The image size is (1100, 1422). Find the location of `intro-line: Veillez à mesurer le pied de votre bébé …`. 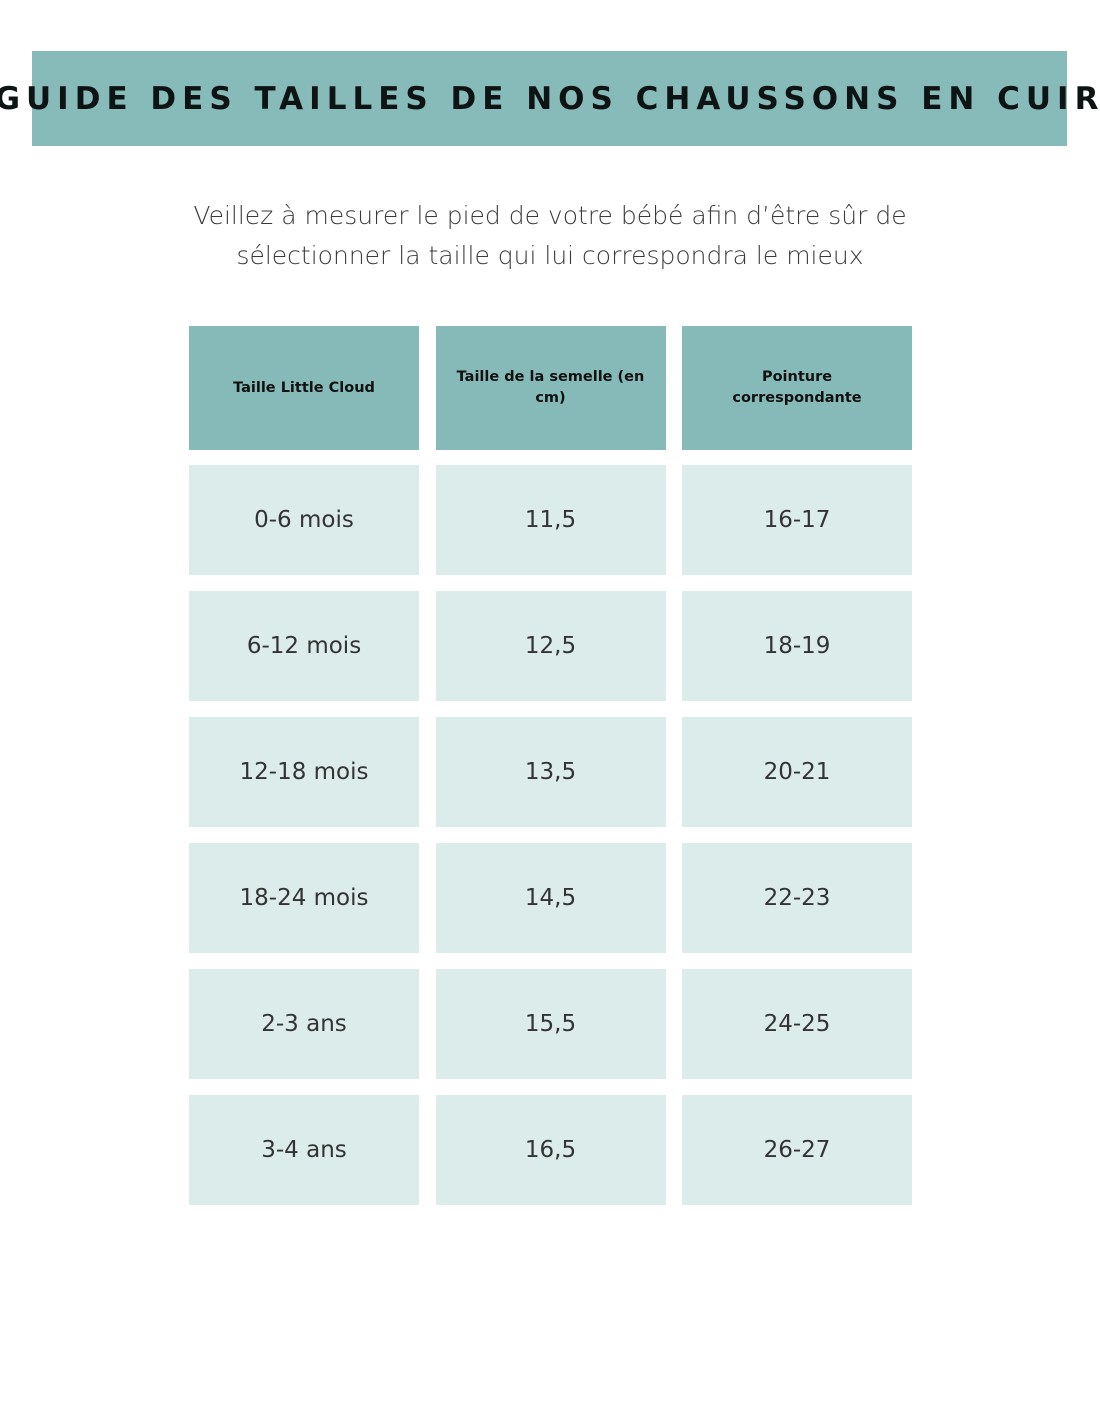

intro-line: Veillez à mesurer le pied de votre bébé … is located at coordinates (550, 215).